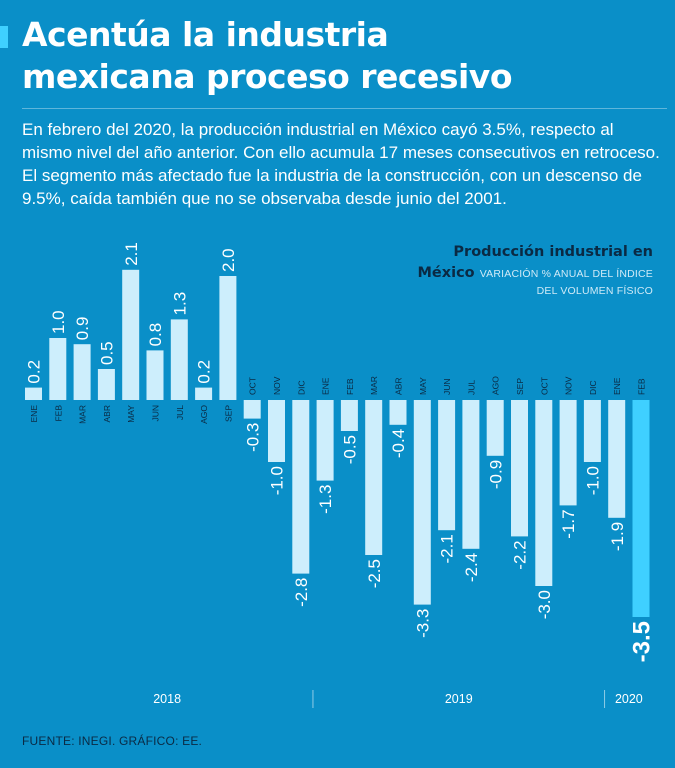 The height and width of the screenshot is (768, 675). What do you see at coordinates (495, 474) in the screenshot?
I see `value-label: -0.9` at bounding box center [495, 474].